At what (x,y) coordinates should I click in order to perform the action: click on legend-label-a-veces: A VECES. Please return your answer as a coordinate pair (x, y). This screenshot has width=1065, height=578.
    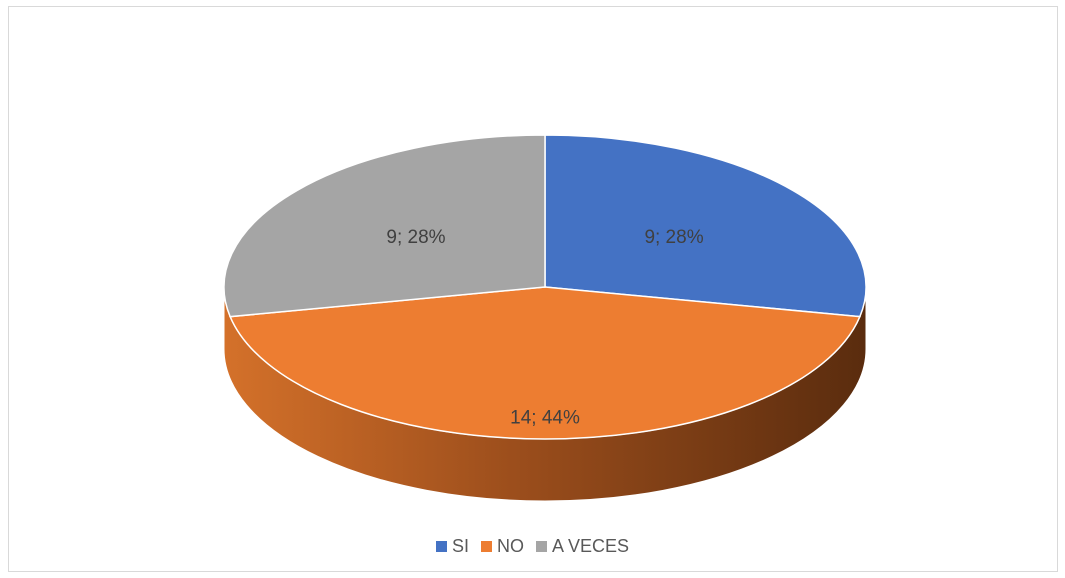
    Looking at the image, I should click on (590, 546).